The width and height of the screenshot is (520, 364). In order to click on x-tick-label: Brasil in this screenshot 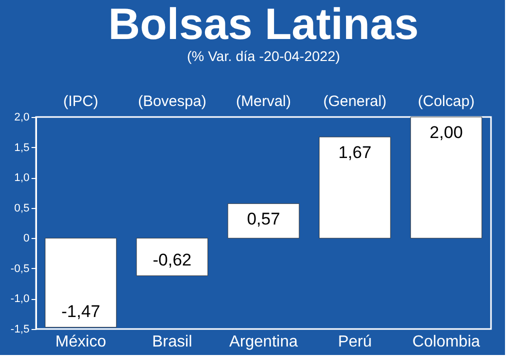, I will do `click(172, 342)`.